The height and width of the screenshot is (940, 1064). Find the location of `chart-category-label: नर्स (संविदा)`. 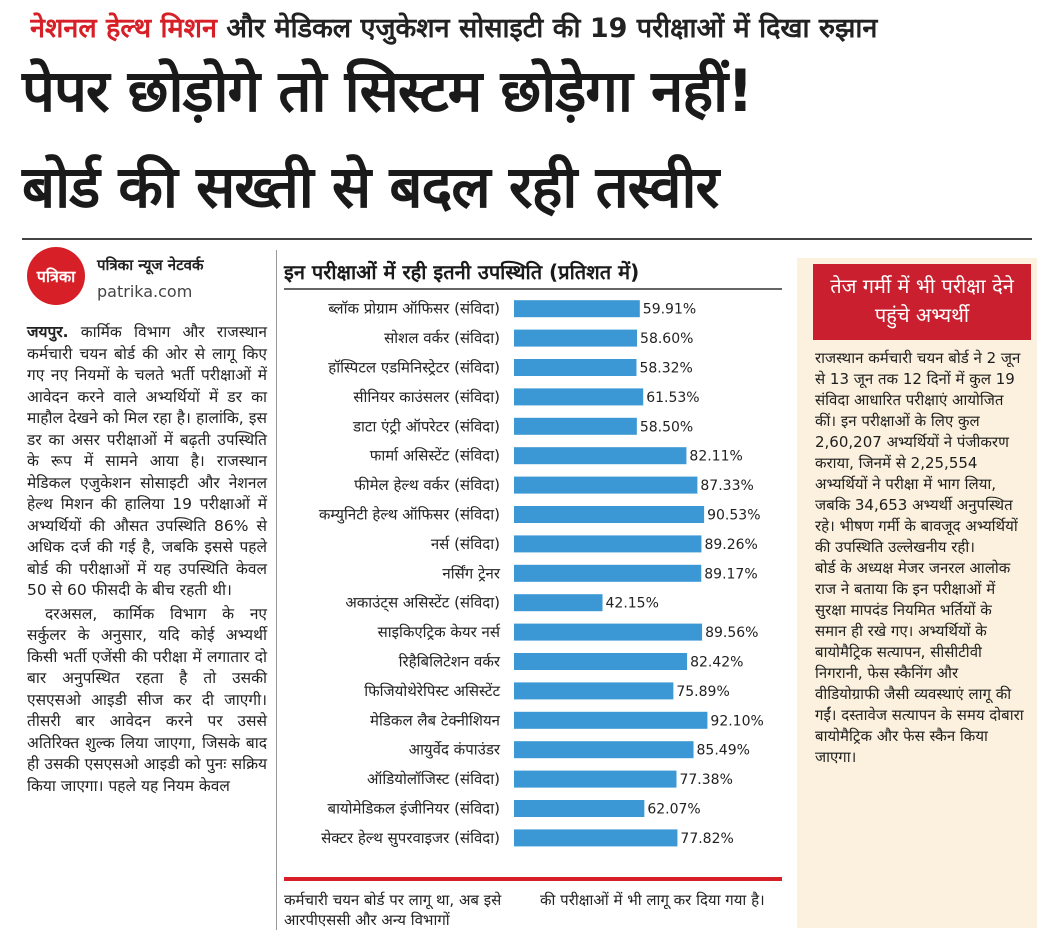

chart-category-label: नर्स (संविदा) is located at coordinates (465, 544).